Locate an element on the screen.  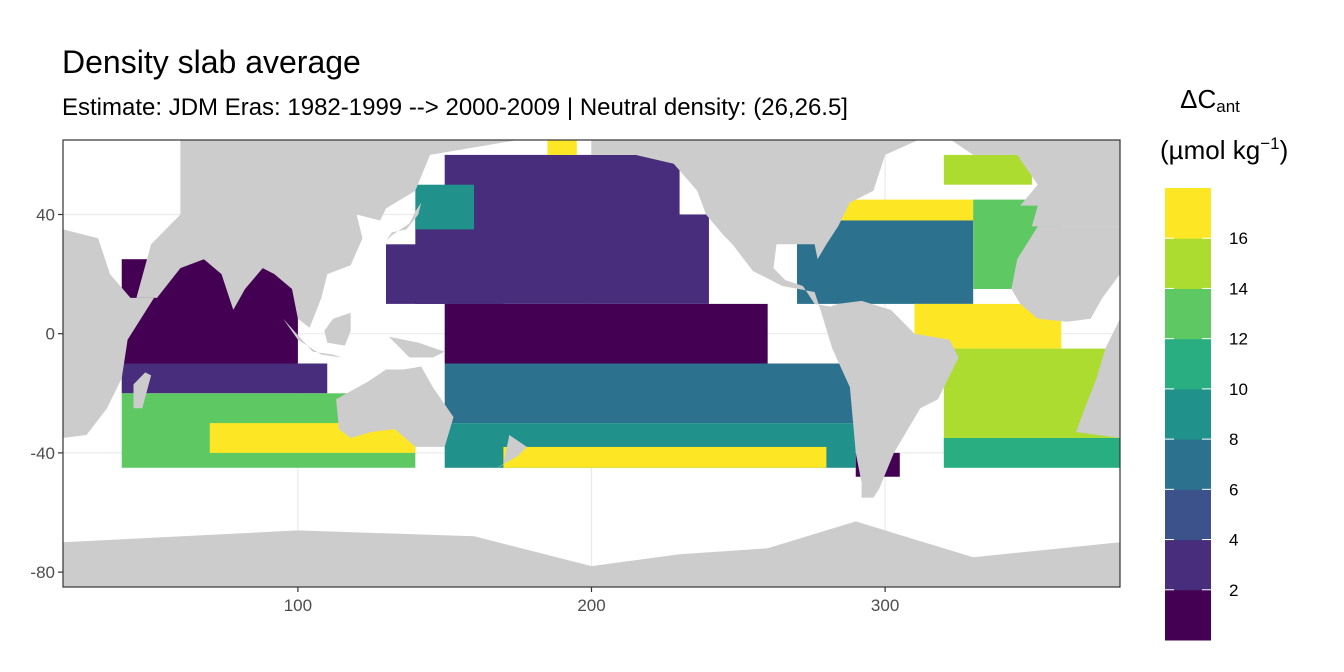
y-axis: 40 0 -40 -80 is located at coordinates (46, 394).